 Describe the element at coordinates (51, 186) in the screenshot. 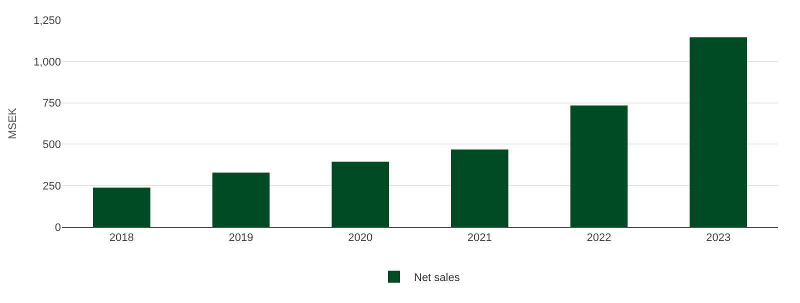

I see `y-tick-label: 250` at that location.